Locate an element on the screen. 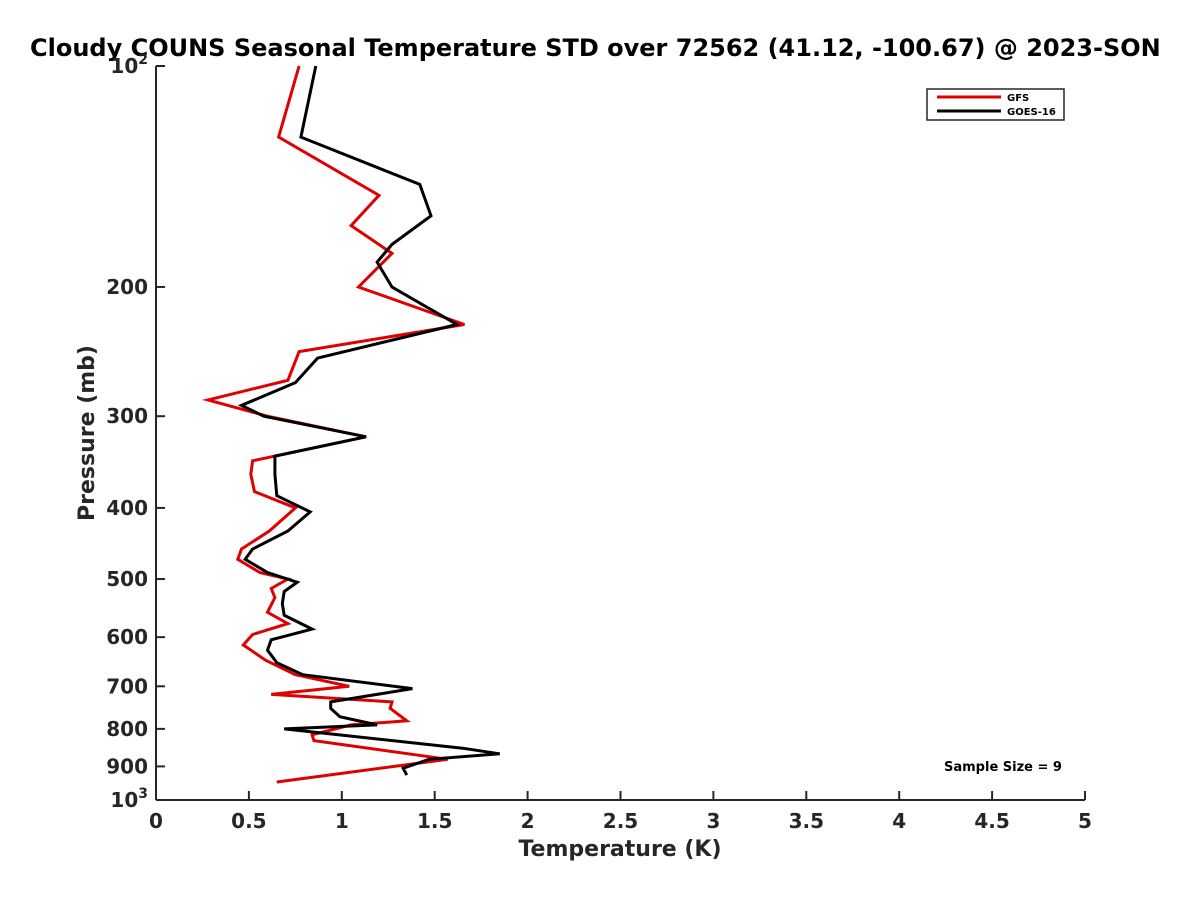 This screenshot has height=900, width=1200. y-tick-label: 600 is located at coordinates (127, 637).